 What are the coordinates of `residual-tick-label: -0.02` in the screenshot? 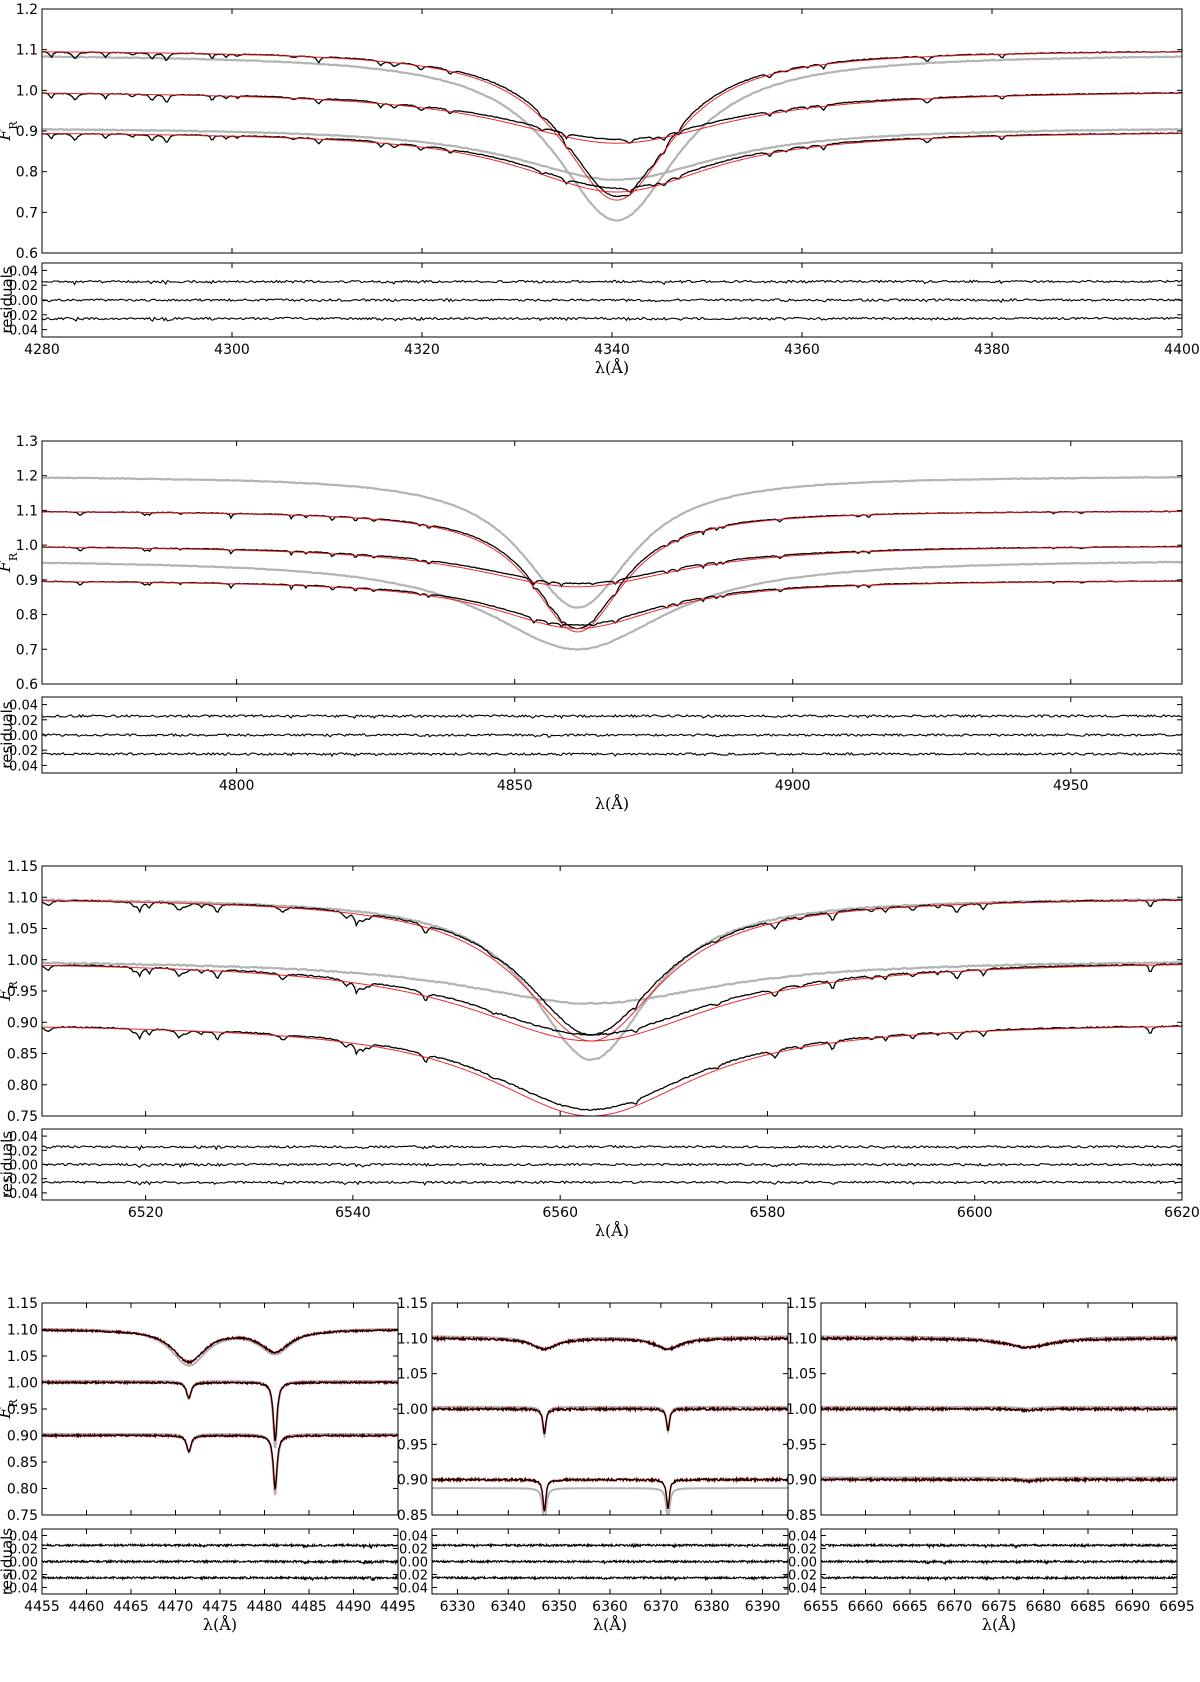 It's located at (411, 1576).